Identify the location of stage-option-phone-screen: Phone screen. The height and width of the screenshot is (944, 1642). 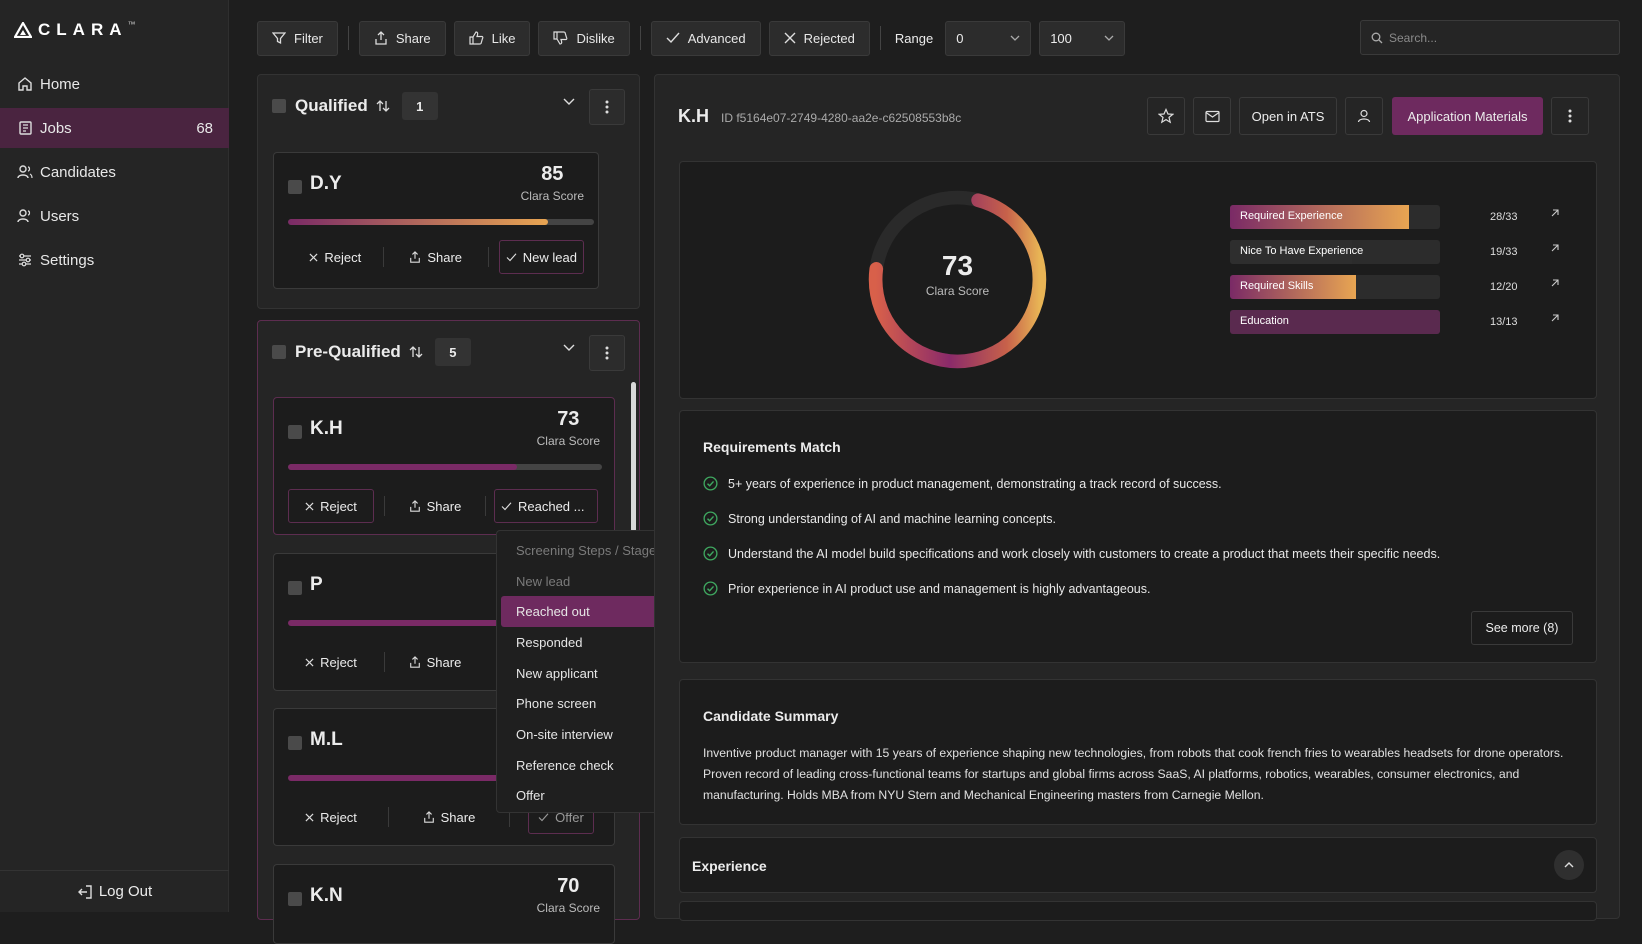
(556, 704).